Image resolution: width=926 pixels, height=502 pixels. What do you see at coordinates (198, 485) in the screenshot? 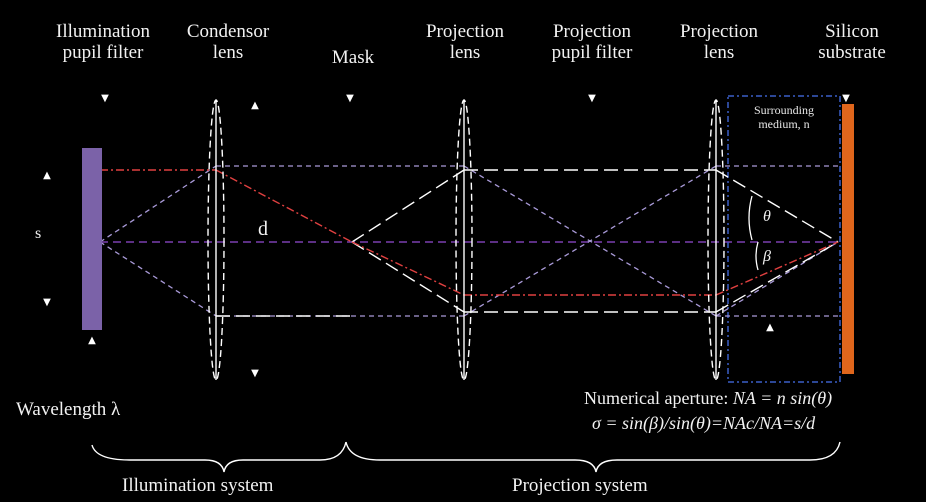
I see `label-illumination-system: Illumination system` at bounding box center [198, 485].